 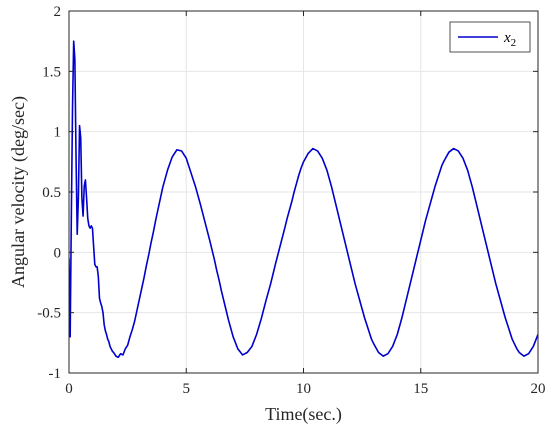 What do you see at coordinates (303, 414) in the screenshot?
I see `x-axis-label: Time(sec.)` at bounding box center [303, 414].